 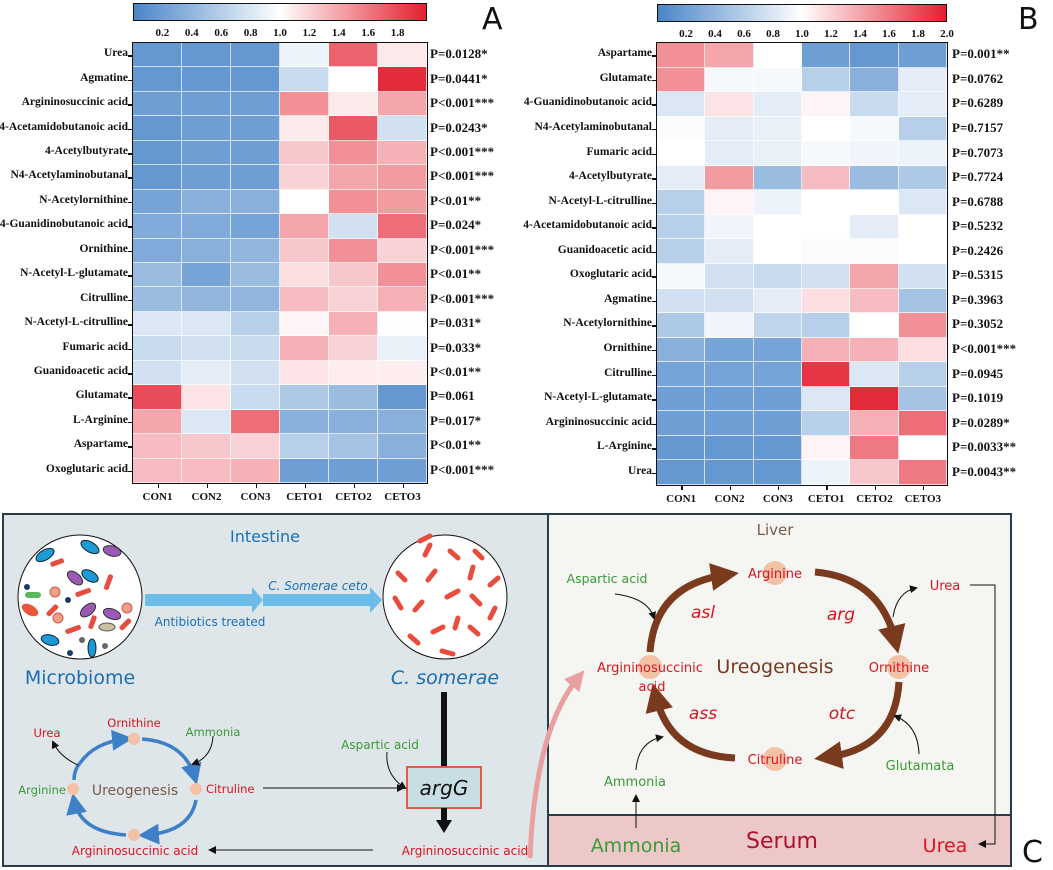 What do you see at coordinates (978, 299) in the screenshot?
I see `p-value: P=0.3963` at bounding box center [978, 299].